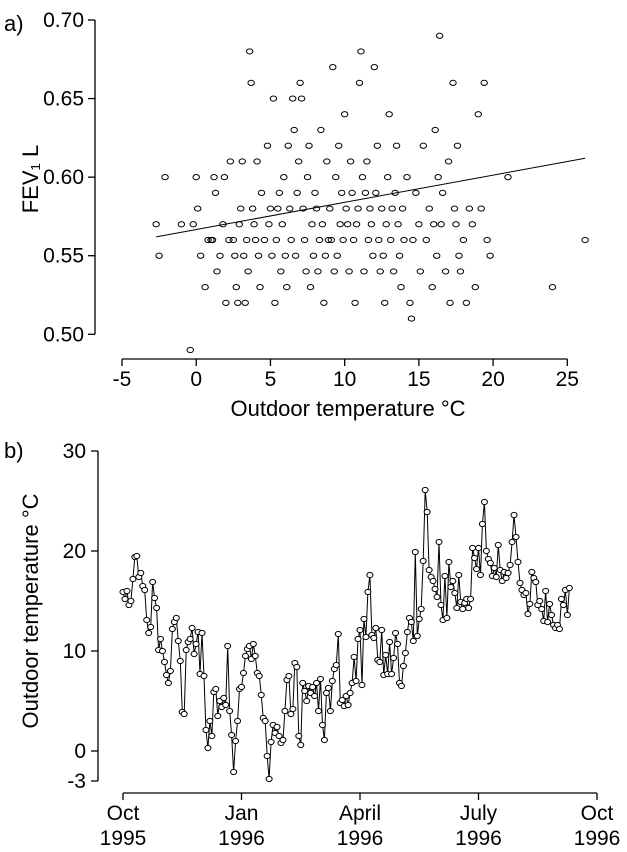 The image size is (627, 852). Describe the element at coordinates (344, 379) in the screenshot. I see `x-tick-label-a: 10` at that location.